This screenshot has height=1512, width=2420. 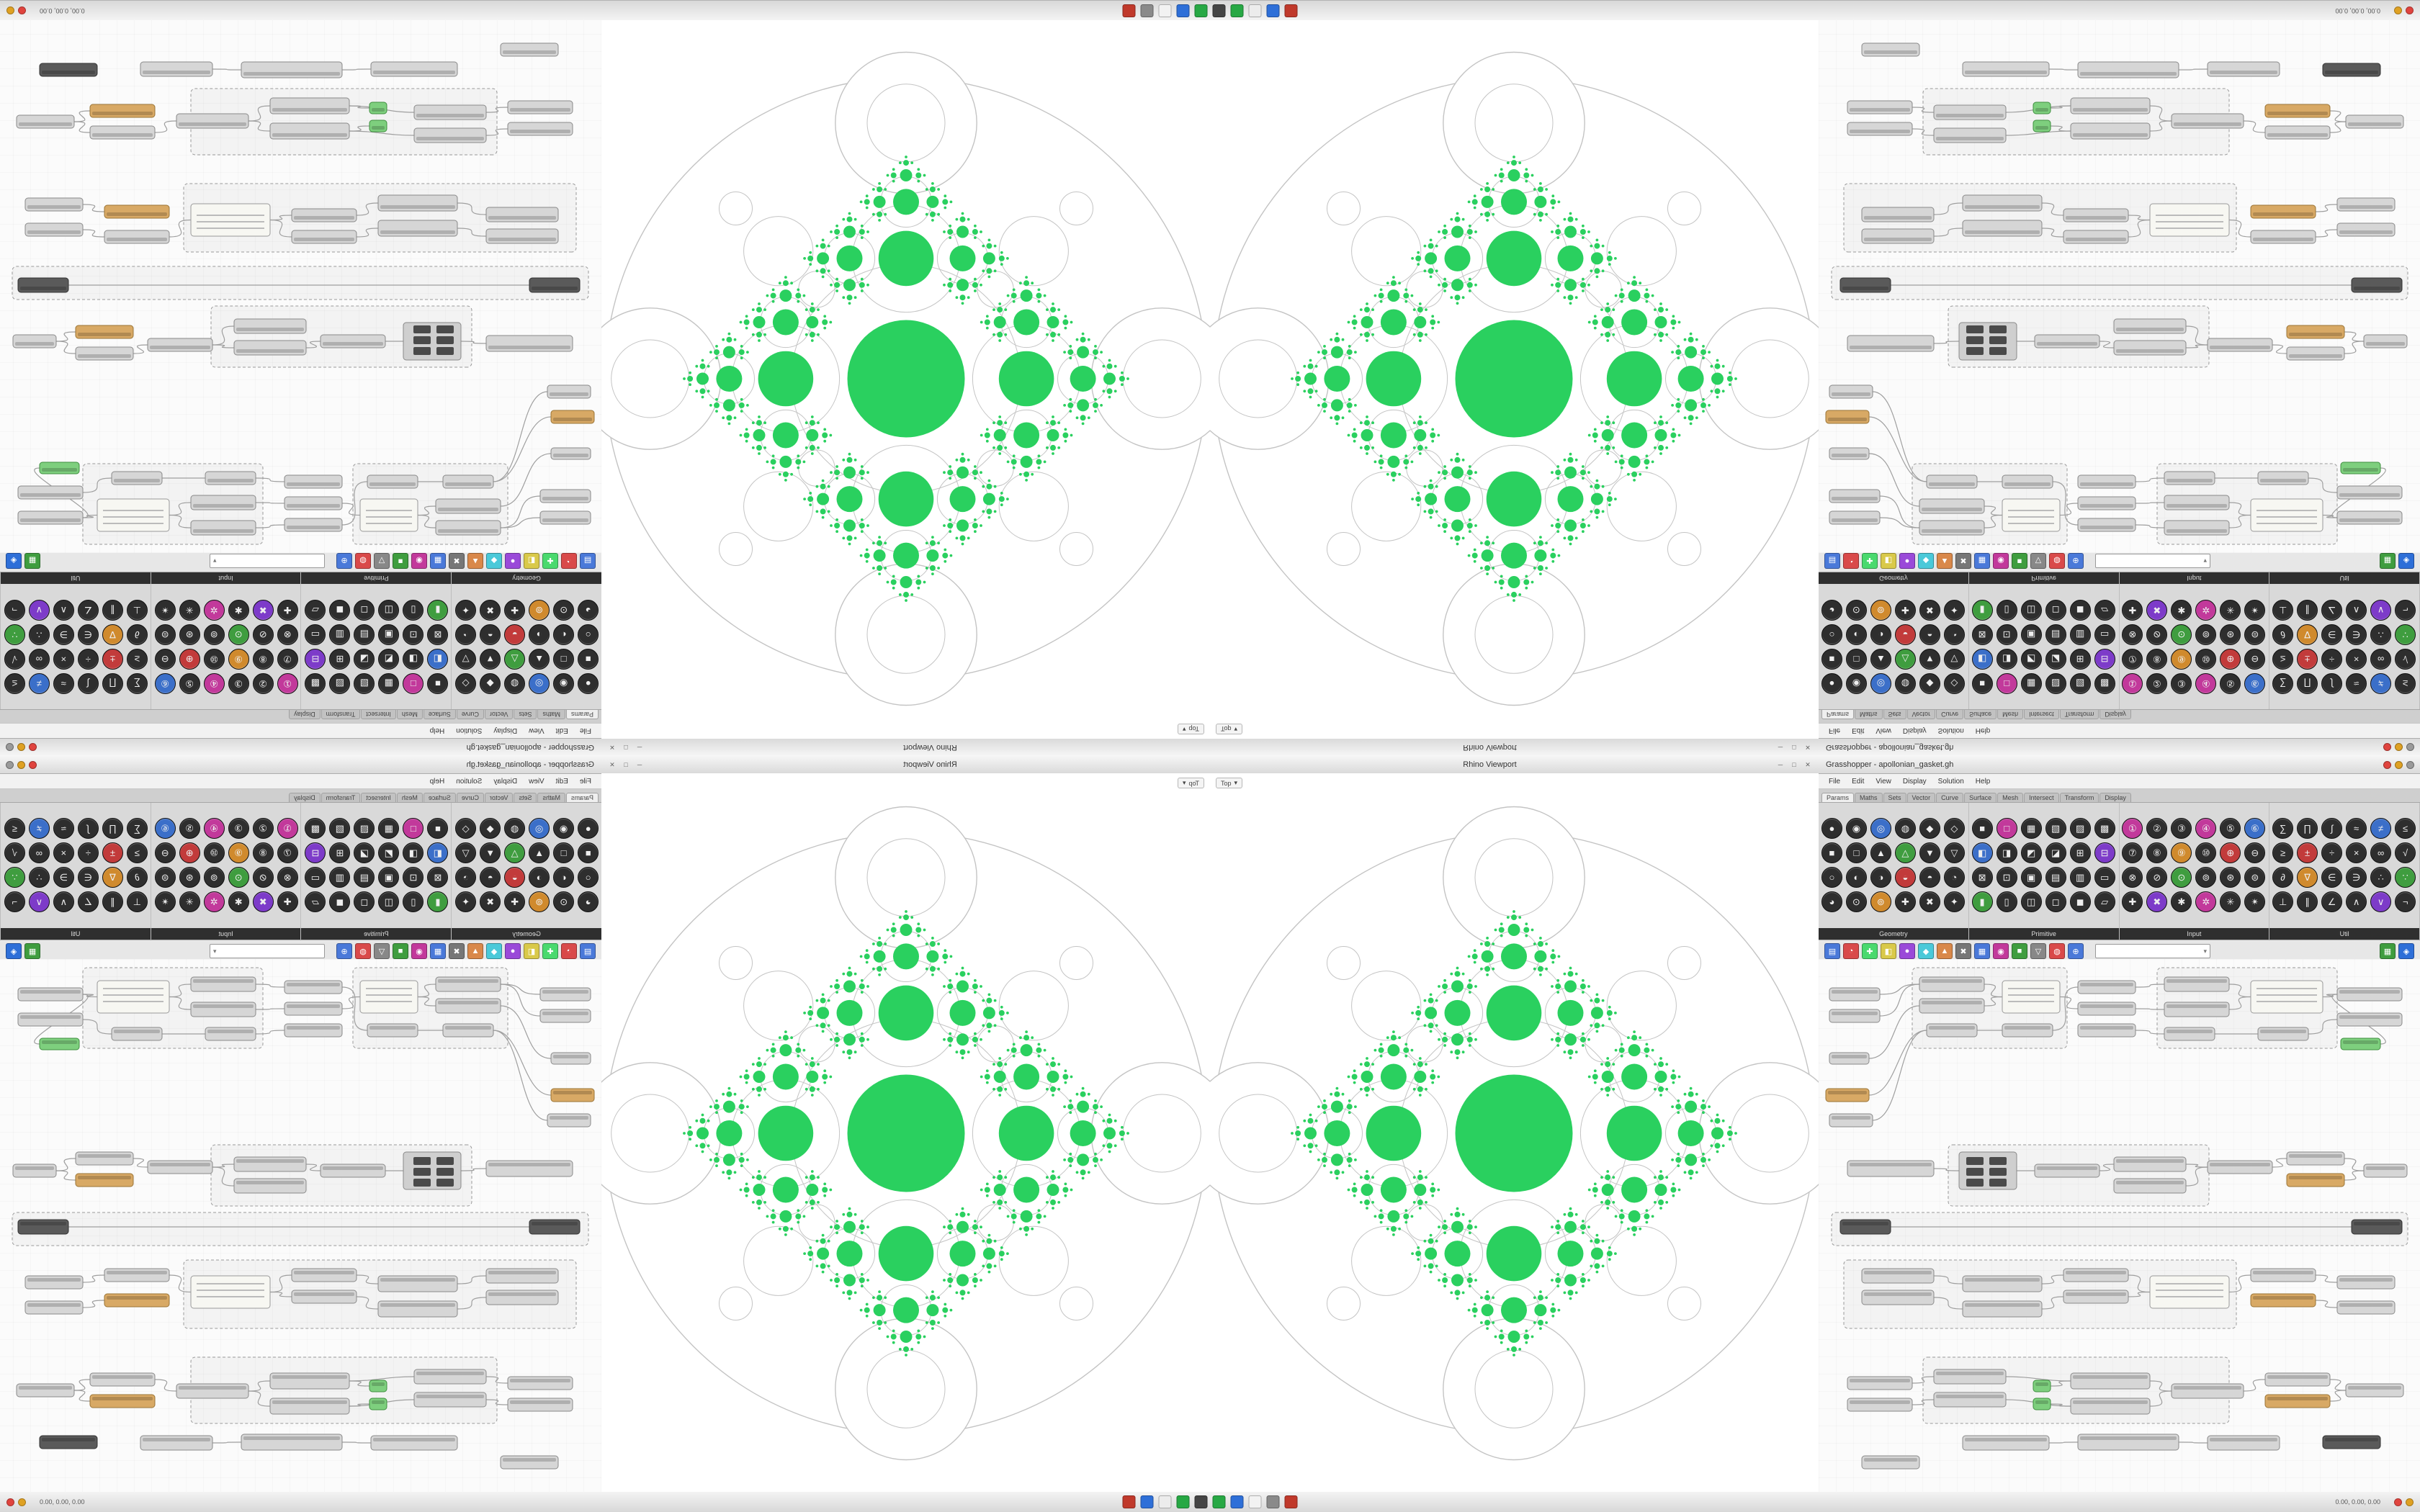 What do you see at coordinates (2119, 1225) in the screenshot?
I see `gh-canvas` at bounding box center [2119, 1225].